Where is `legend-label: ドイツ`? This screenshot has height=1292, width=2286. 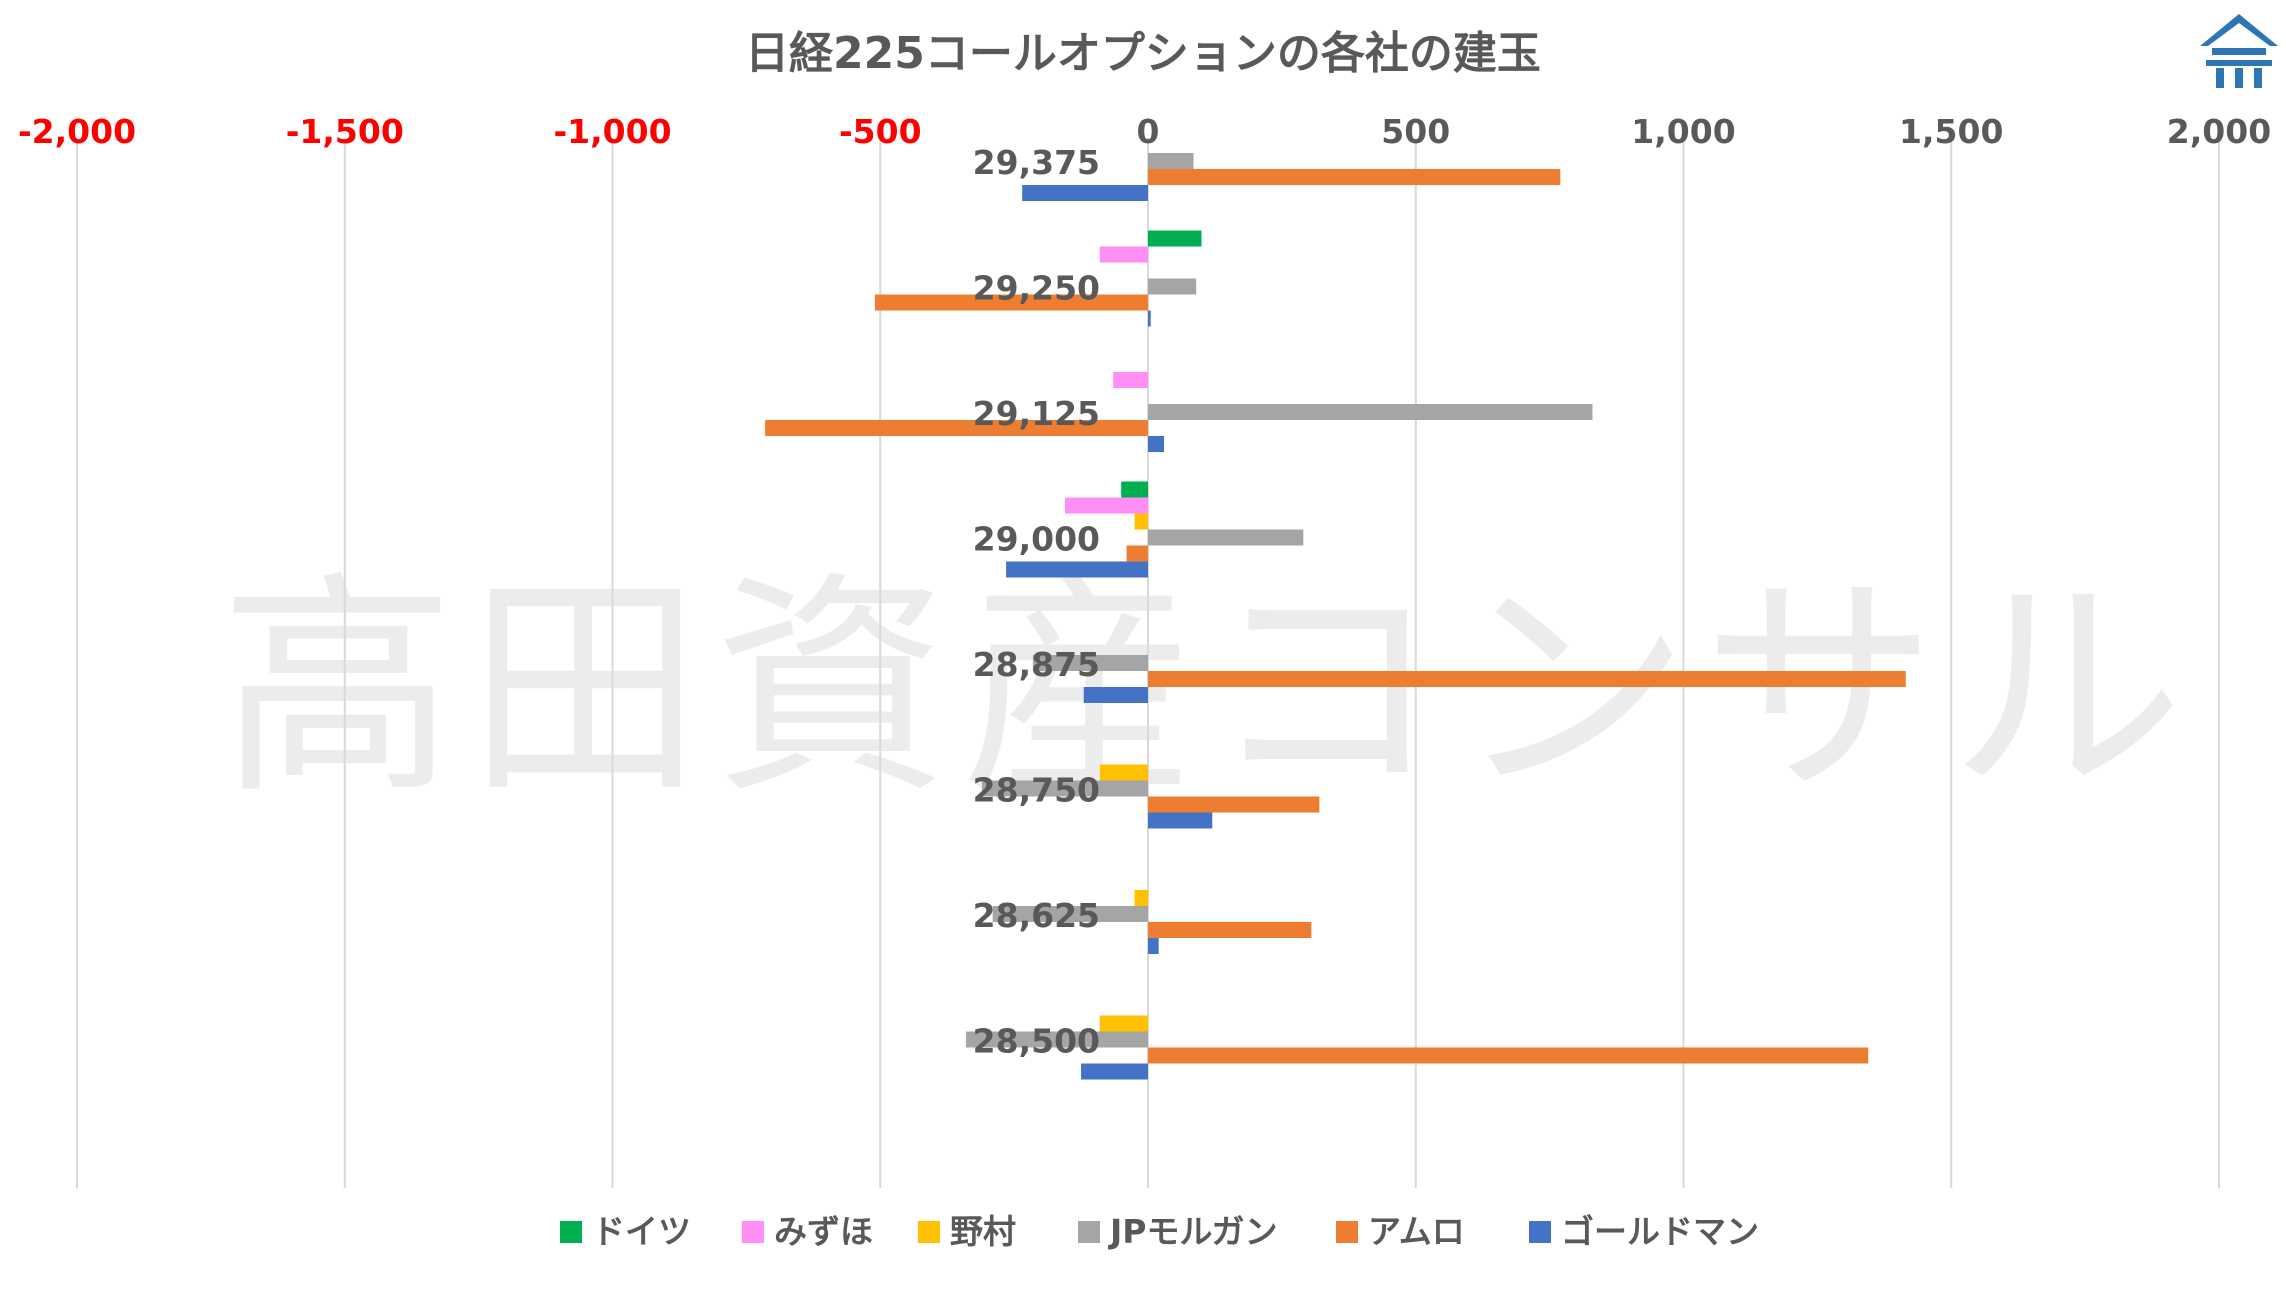 legend-label: ドイツ is located at coordinates (641, 1231).